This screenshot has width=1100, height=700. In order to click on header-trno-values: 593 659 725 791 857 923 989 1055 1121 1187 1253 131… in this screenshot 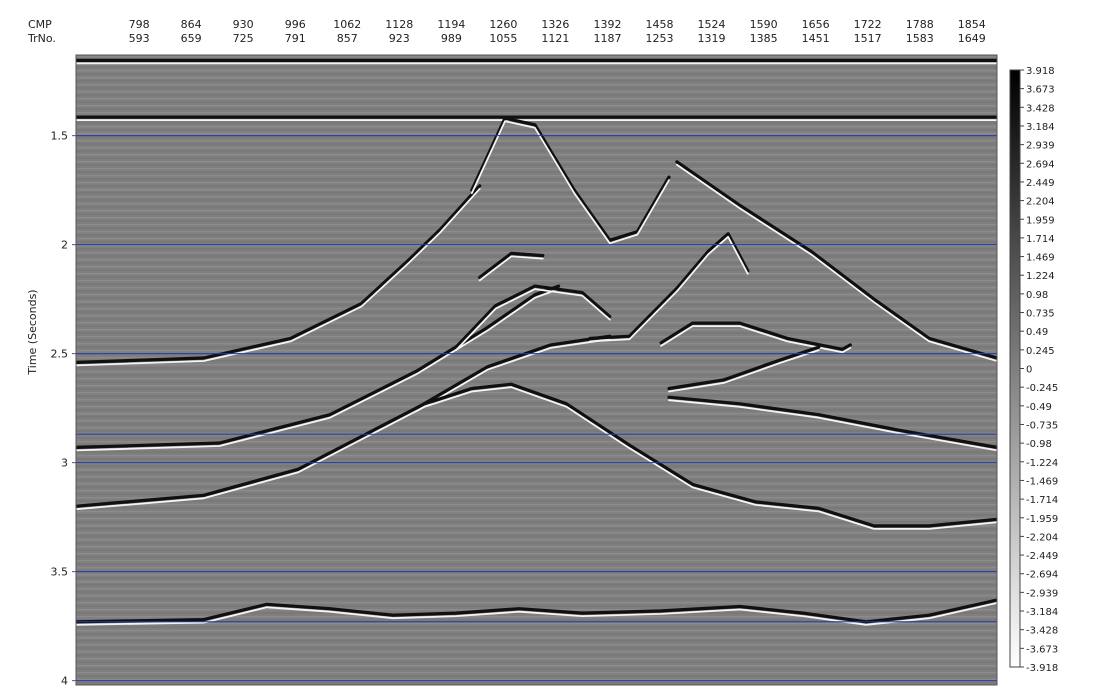, I will do `click(557, 38)`.